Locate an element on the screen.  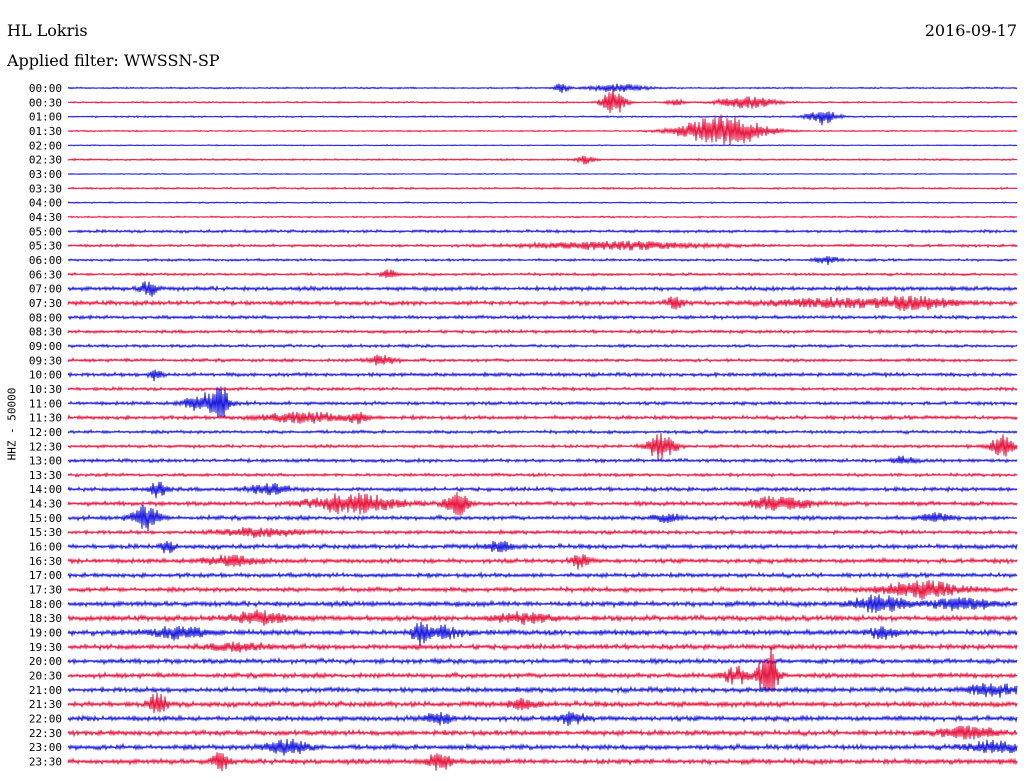
date-label: 2016-09-17 is located at coordinates (970, 30).